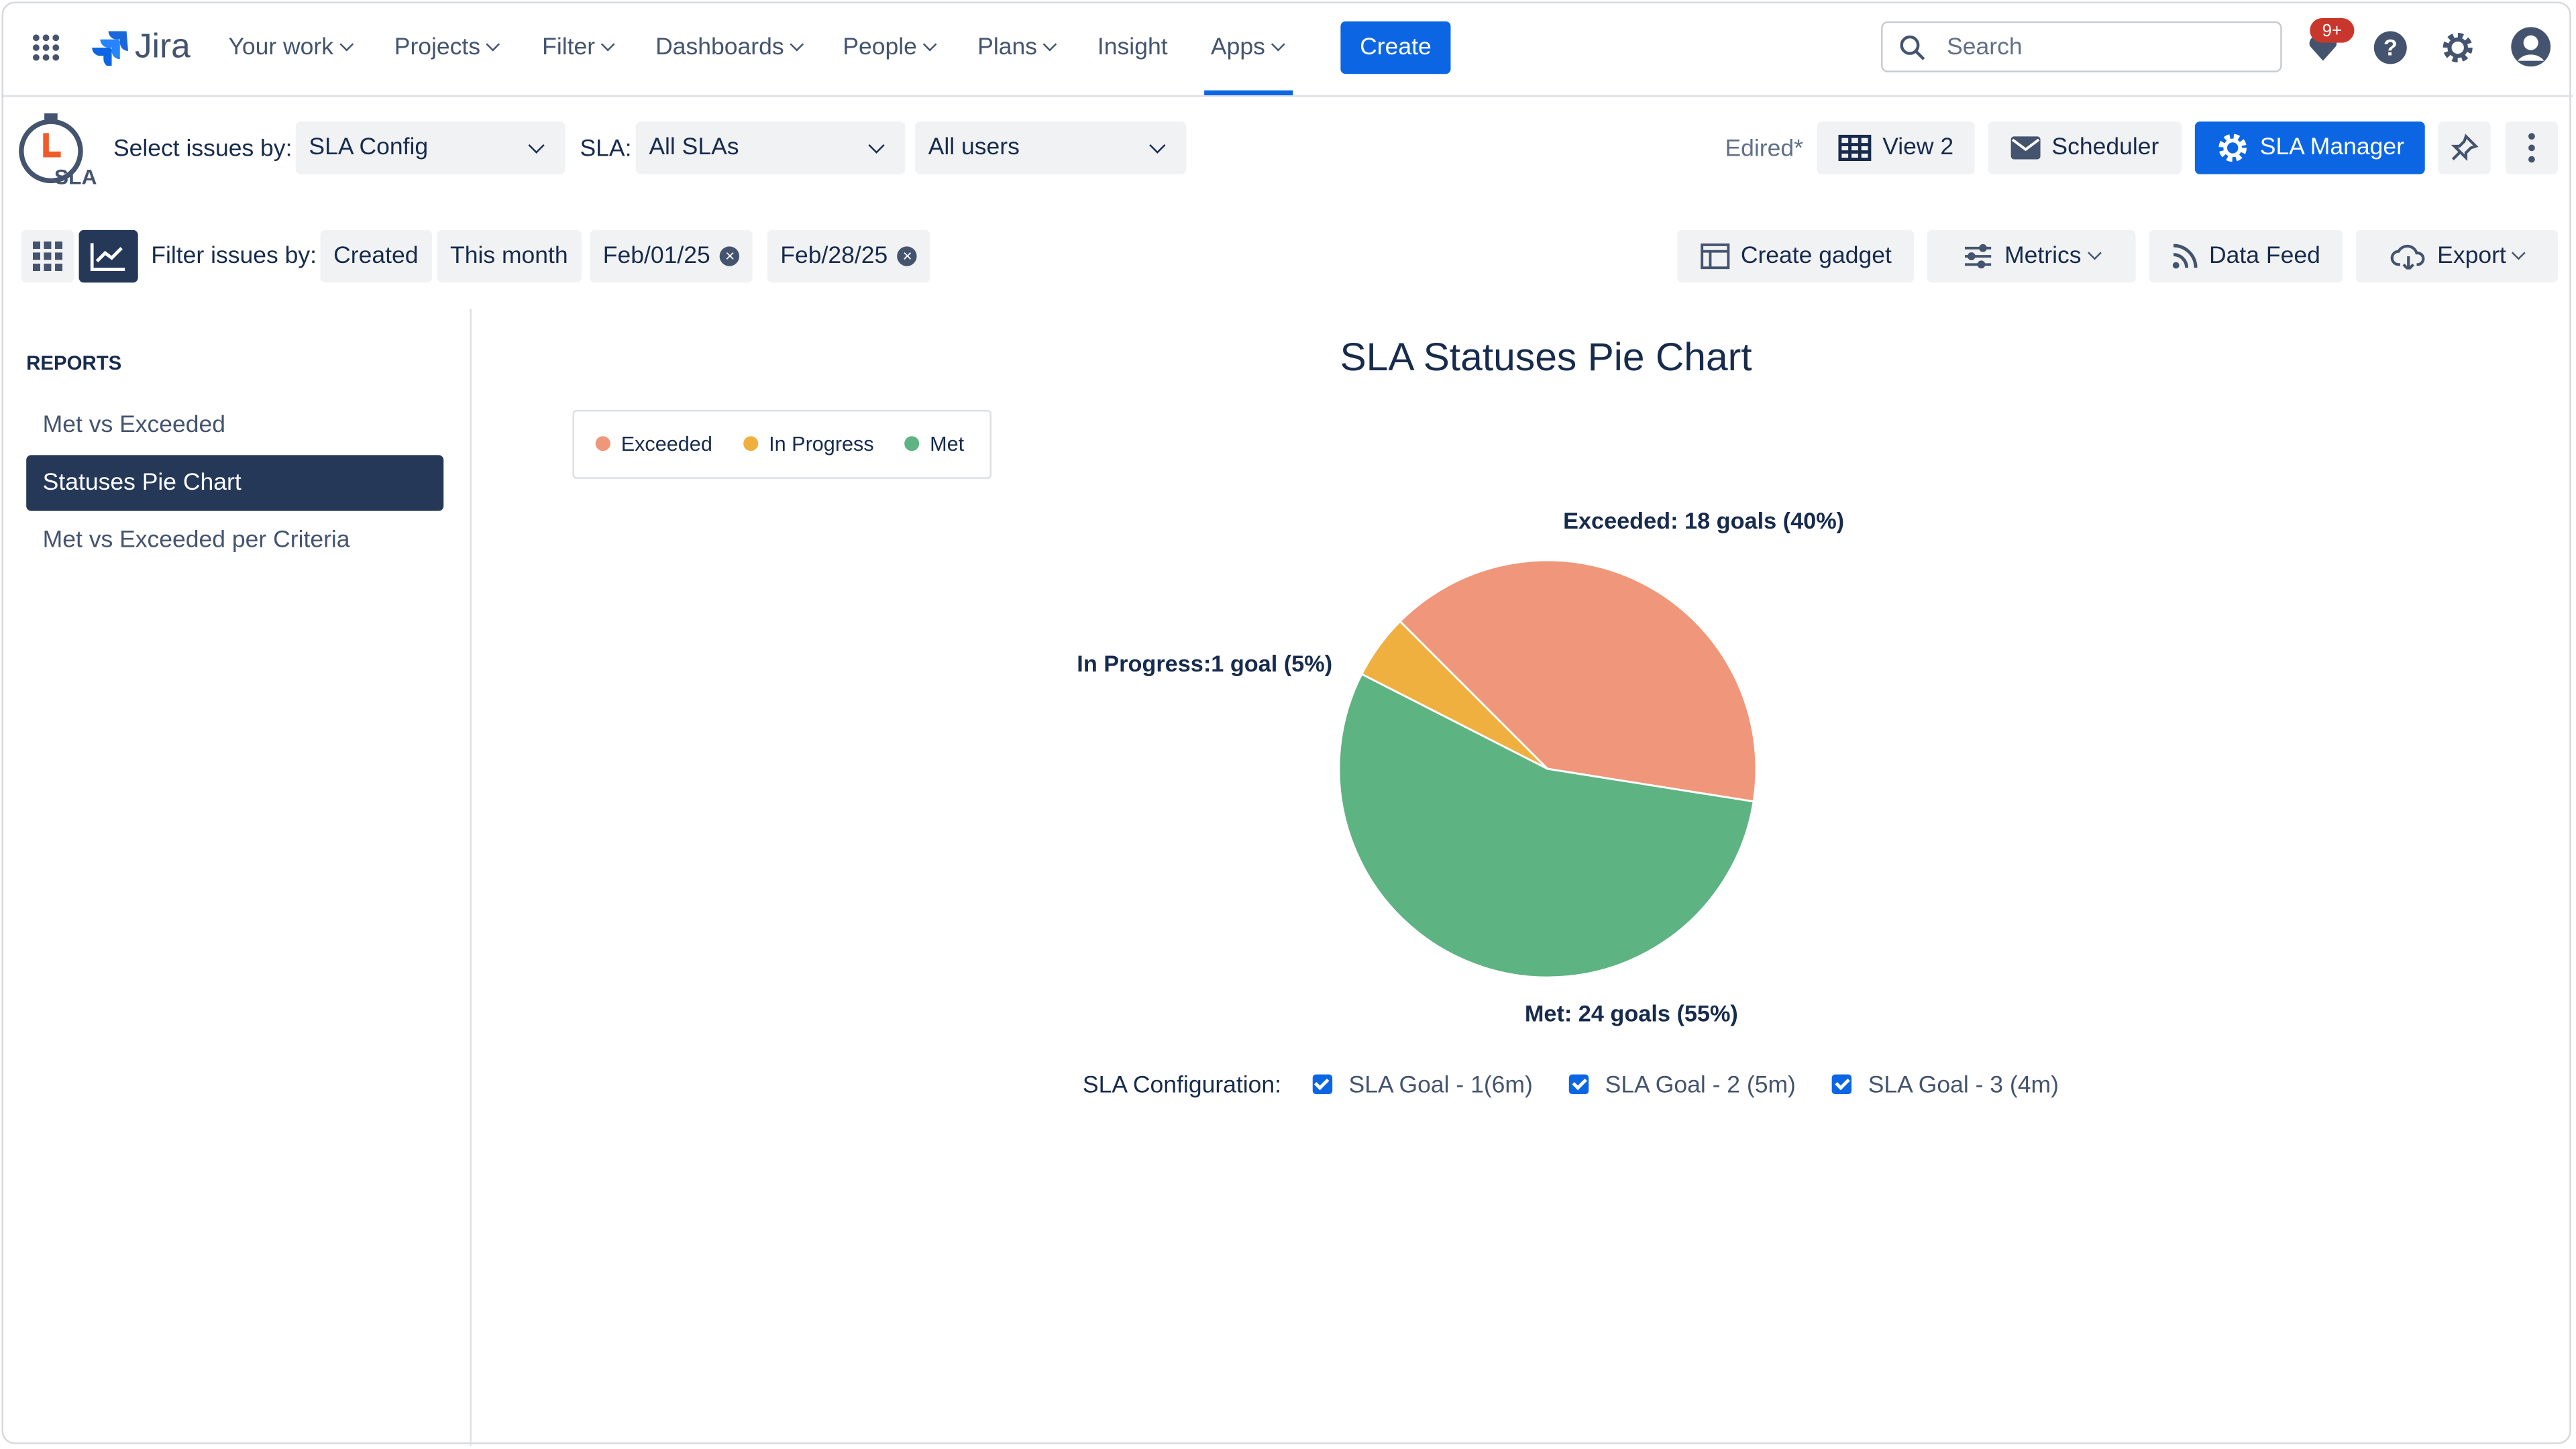 This screenshot has height=1449, width=2576. I want to click on legend-label: Met, so click(947, 444).